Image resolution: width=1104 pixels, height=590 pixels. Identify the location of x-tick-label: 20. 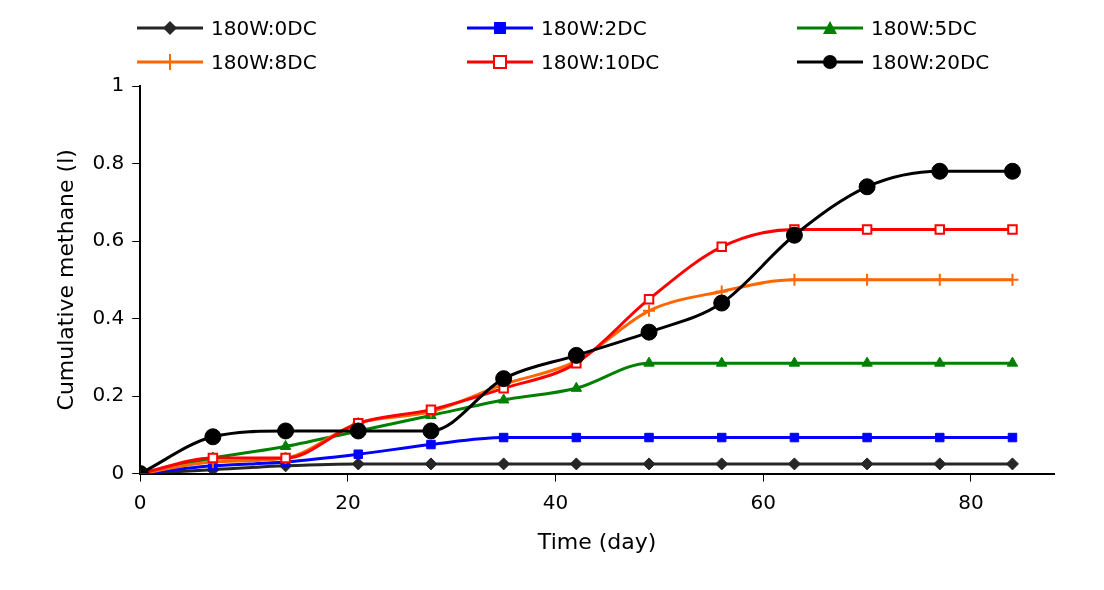
(348, 501).